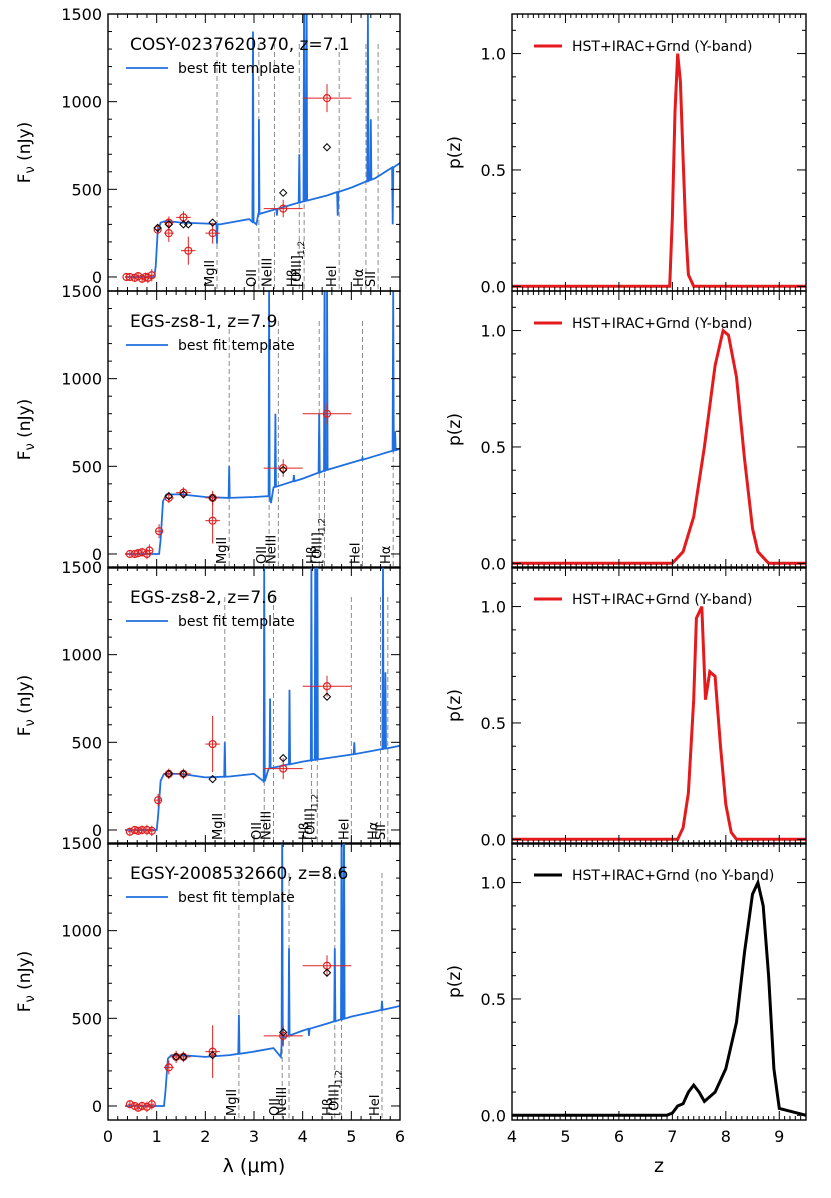 The width and height of the screenshot is (831, 1198). Describe the element at coordinates (303, 1136) in the screenshot. I see `x-tick-label: 4` at that location.